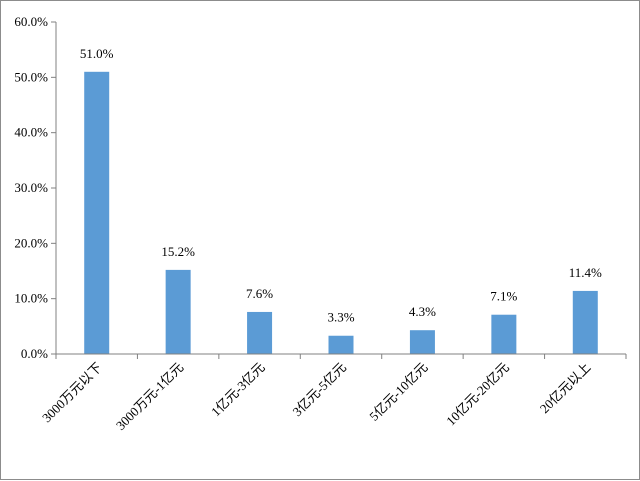 This screenshot has height=481, width=640. I want to click on data-label: 11.4%, so click(585, 272).